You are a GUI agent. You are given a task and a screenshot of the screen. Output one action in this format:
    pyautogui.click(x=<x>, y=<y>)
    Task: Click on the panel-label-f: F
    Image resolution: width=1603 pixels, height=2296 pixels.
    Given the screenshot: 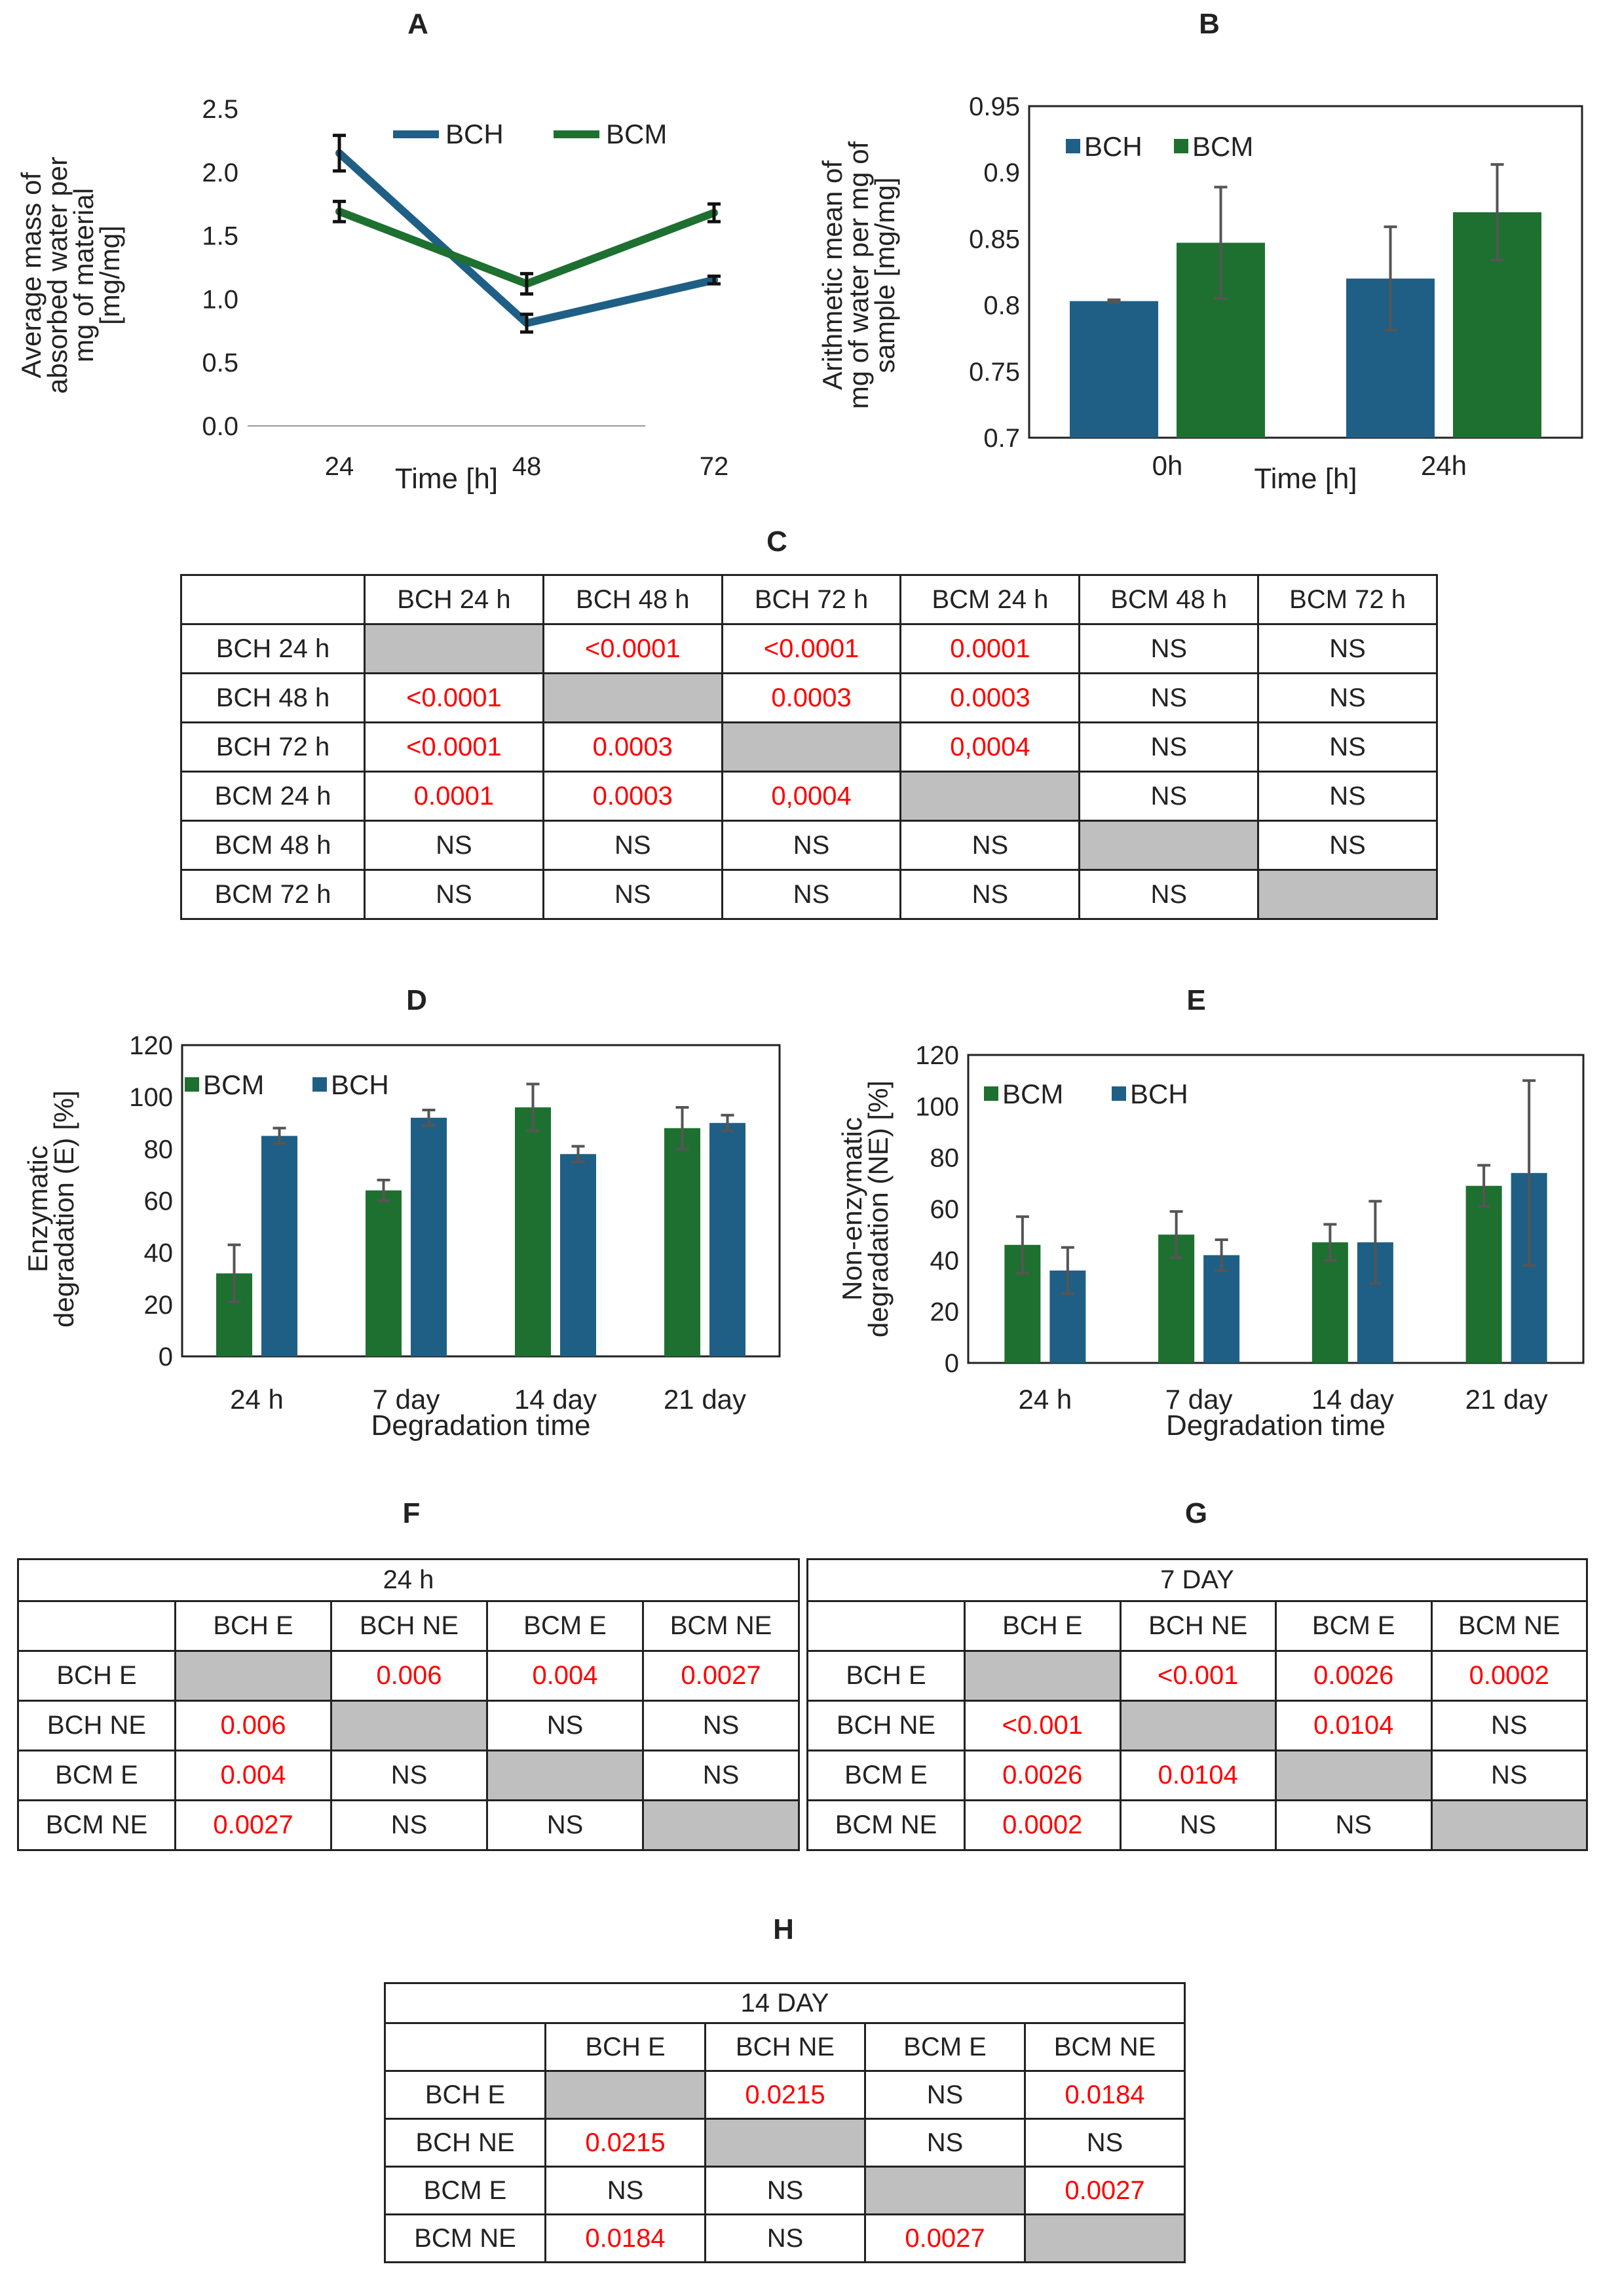 What is the action you would take?
    pyautogui.click(x=412, y=1513)
    